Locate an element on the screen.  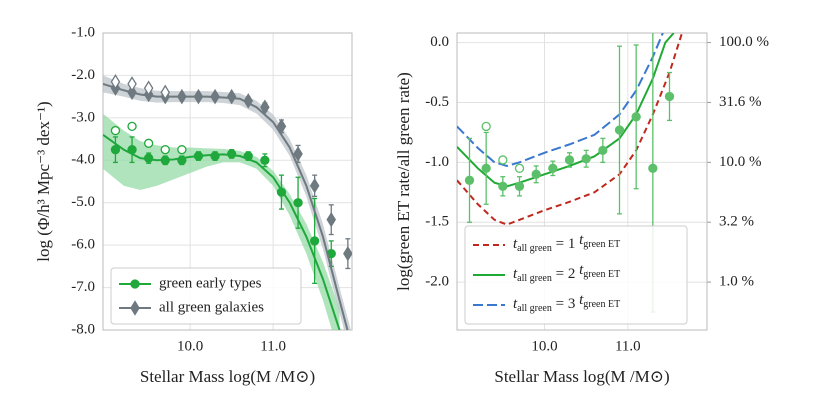
y2-tick-label: 10.0 % is located at coordinates (740, 162).